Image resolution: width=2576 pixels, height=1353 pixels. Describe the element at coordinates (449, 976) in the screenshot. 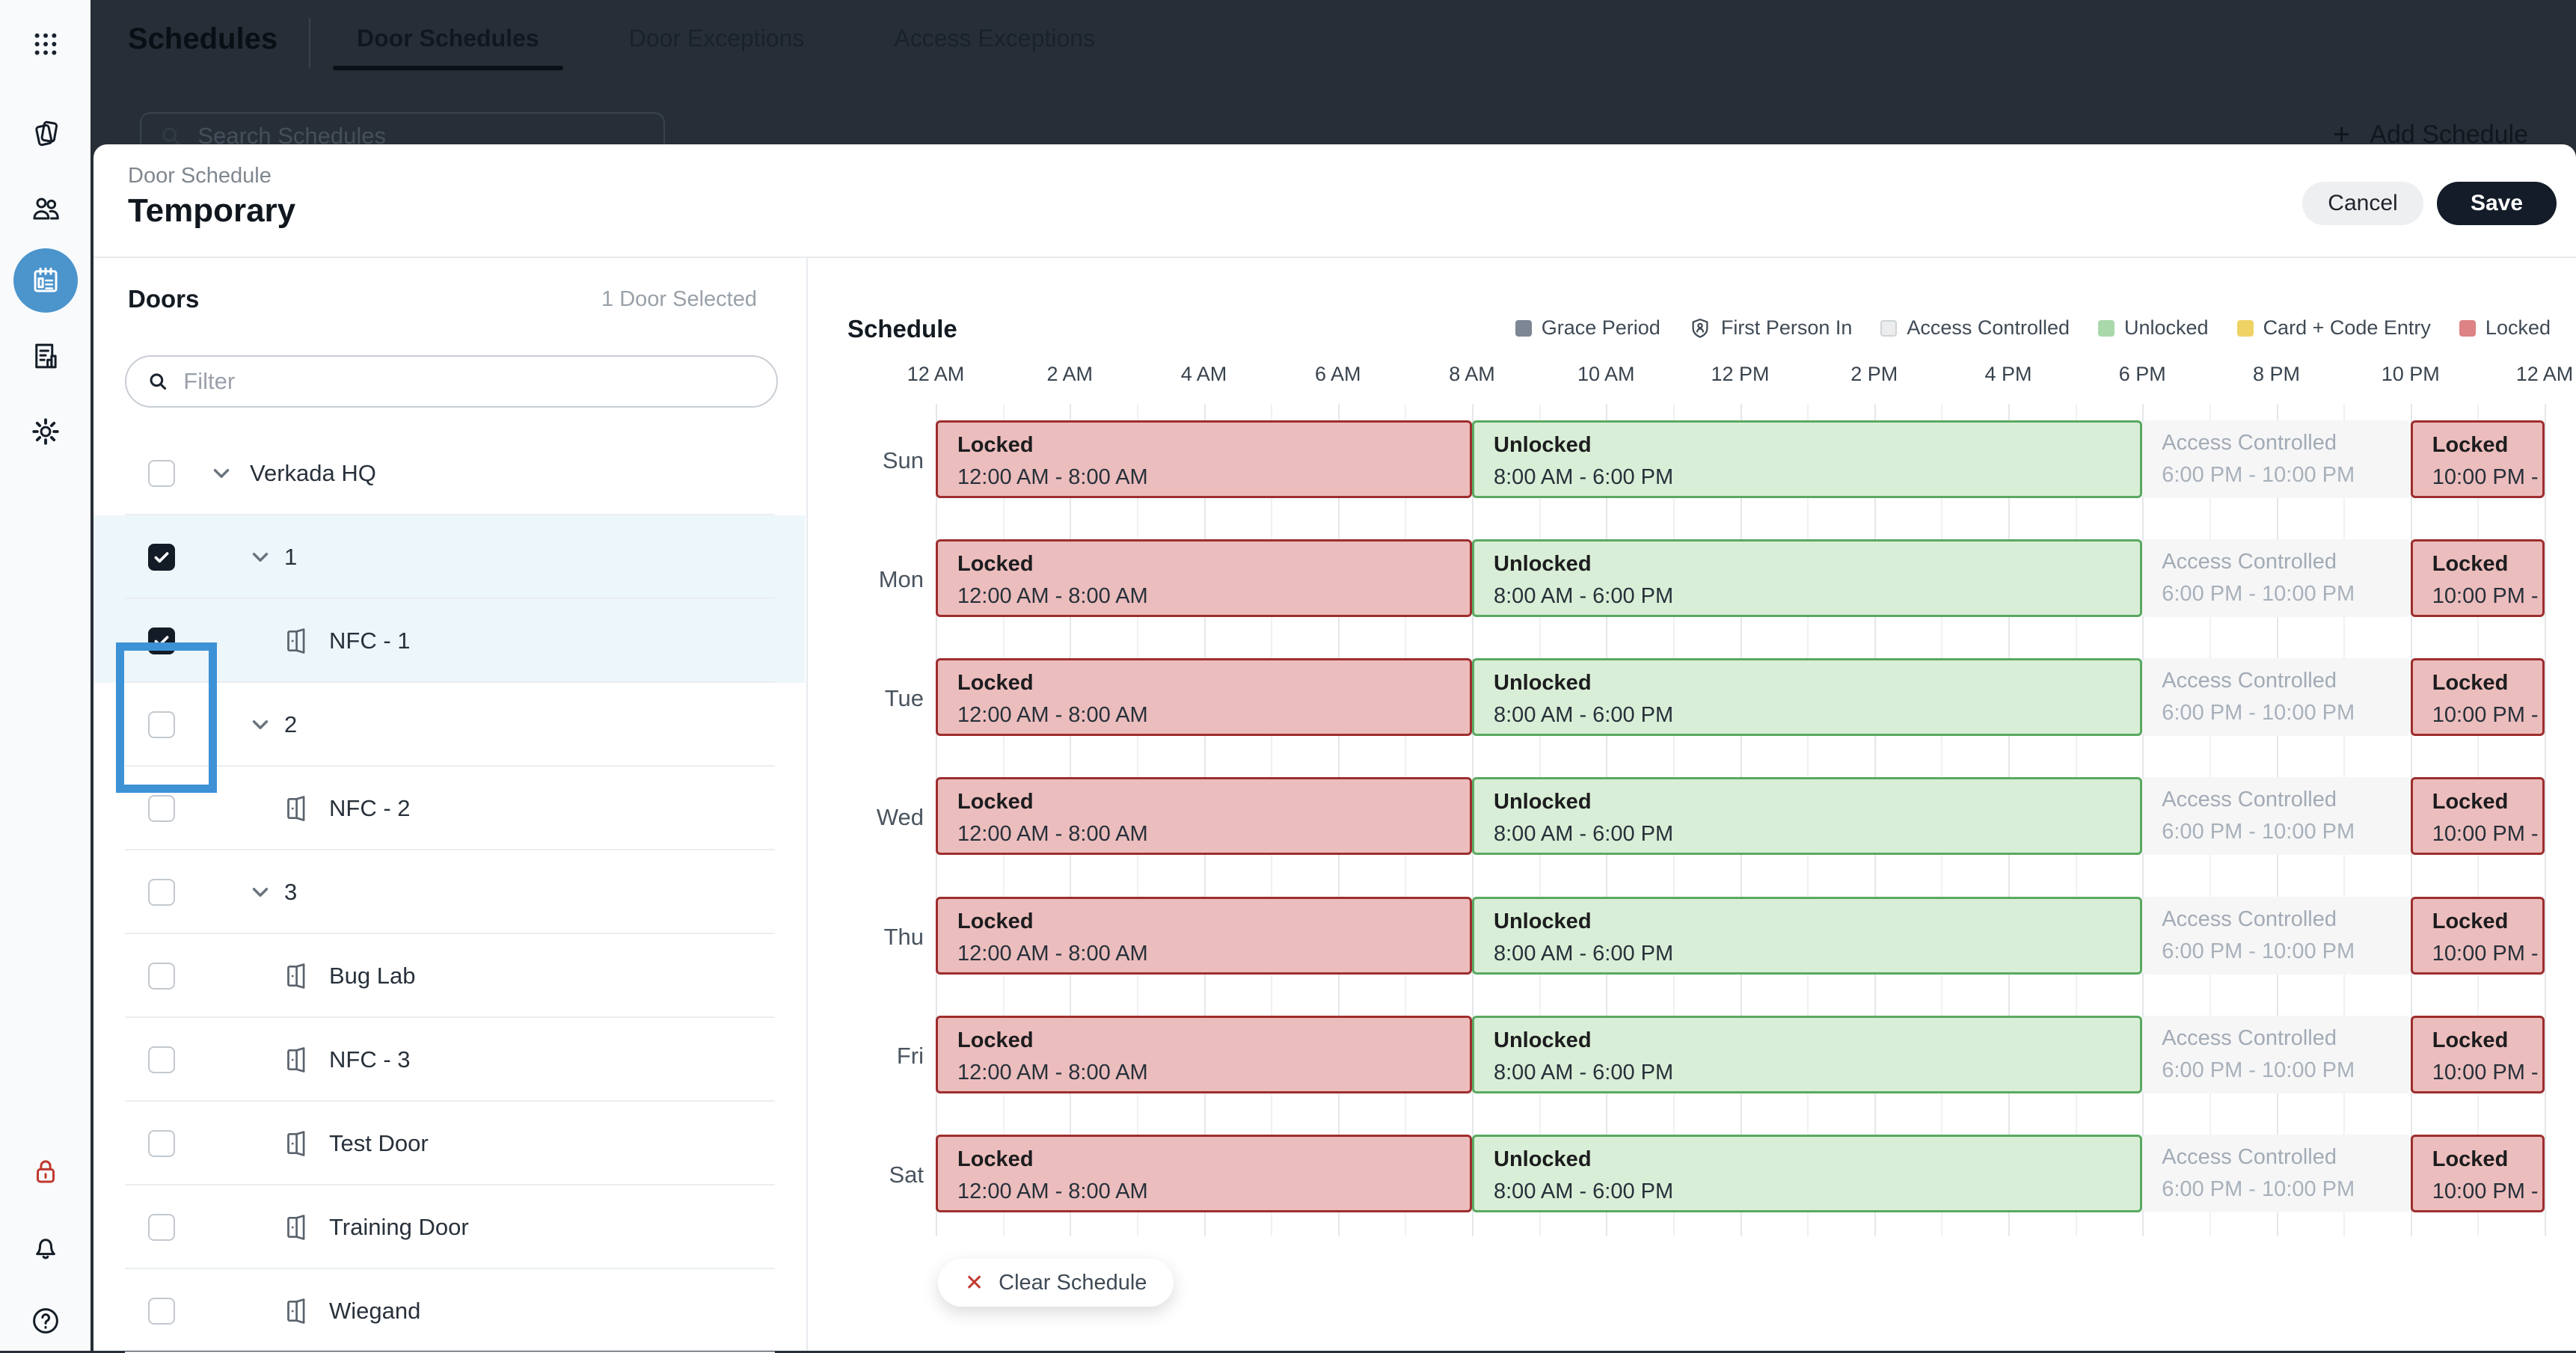

I see `door-tree-row-bug-lab: Bug Lab` at that location.